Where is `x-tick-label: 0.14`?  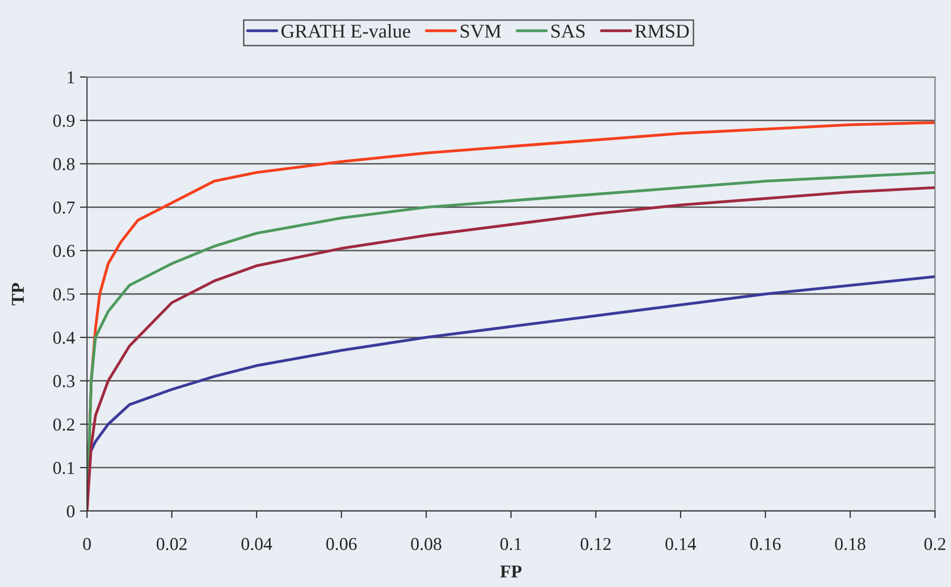
x-tick-label: 0.14 is located at coordinates (680, 544).